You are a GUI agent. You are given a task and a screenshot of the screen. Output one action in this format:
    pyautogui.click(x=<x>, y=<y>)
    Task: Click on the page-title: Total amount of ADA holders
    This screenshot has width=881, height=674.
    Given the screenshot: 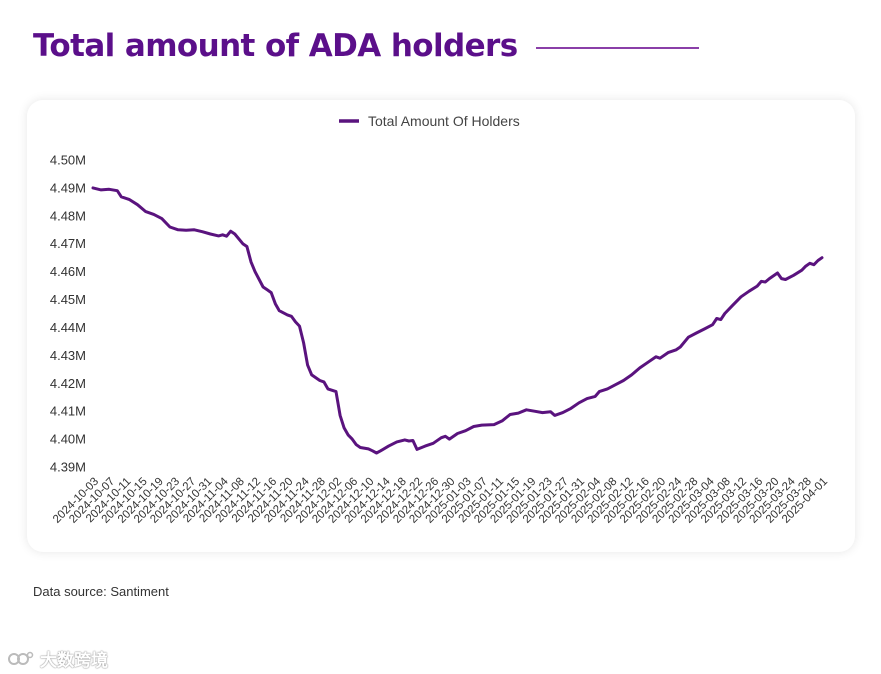 What is the action you would take?
    pyautogui.click(x=275, y=46)
    